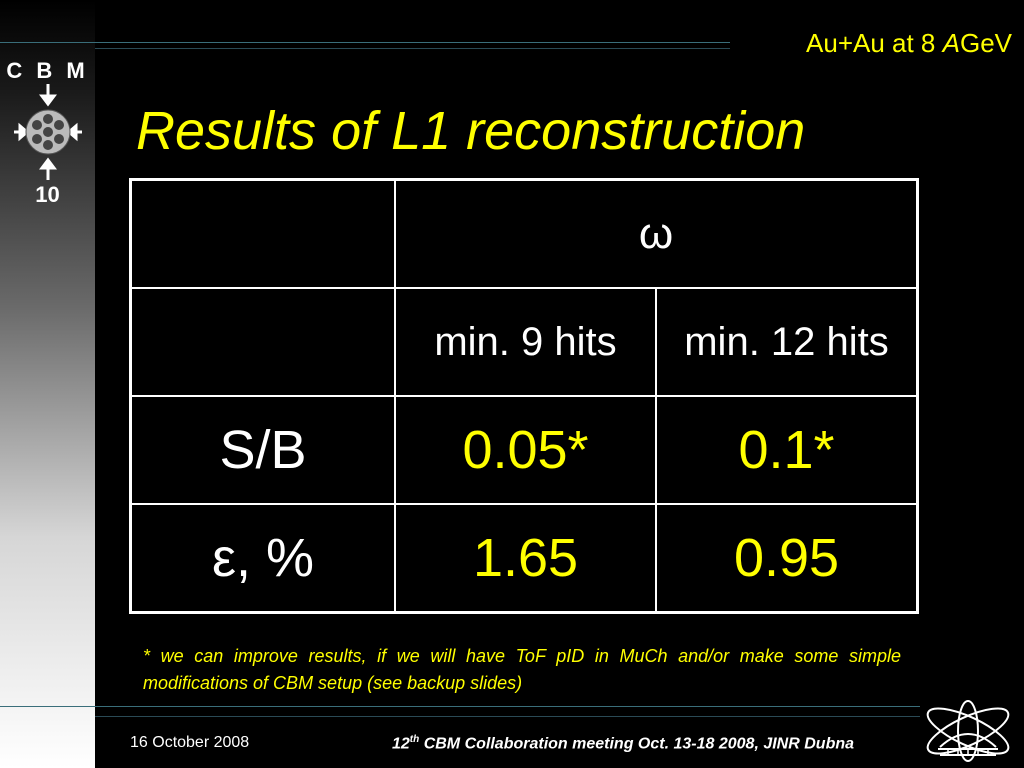  I want to click on column-header-min-9-hits: min. 9 hits, so click(525, 342).